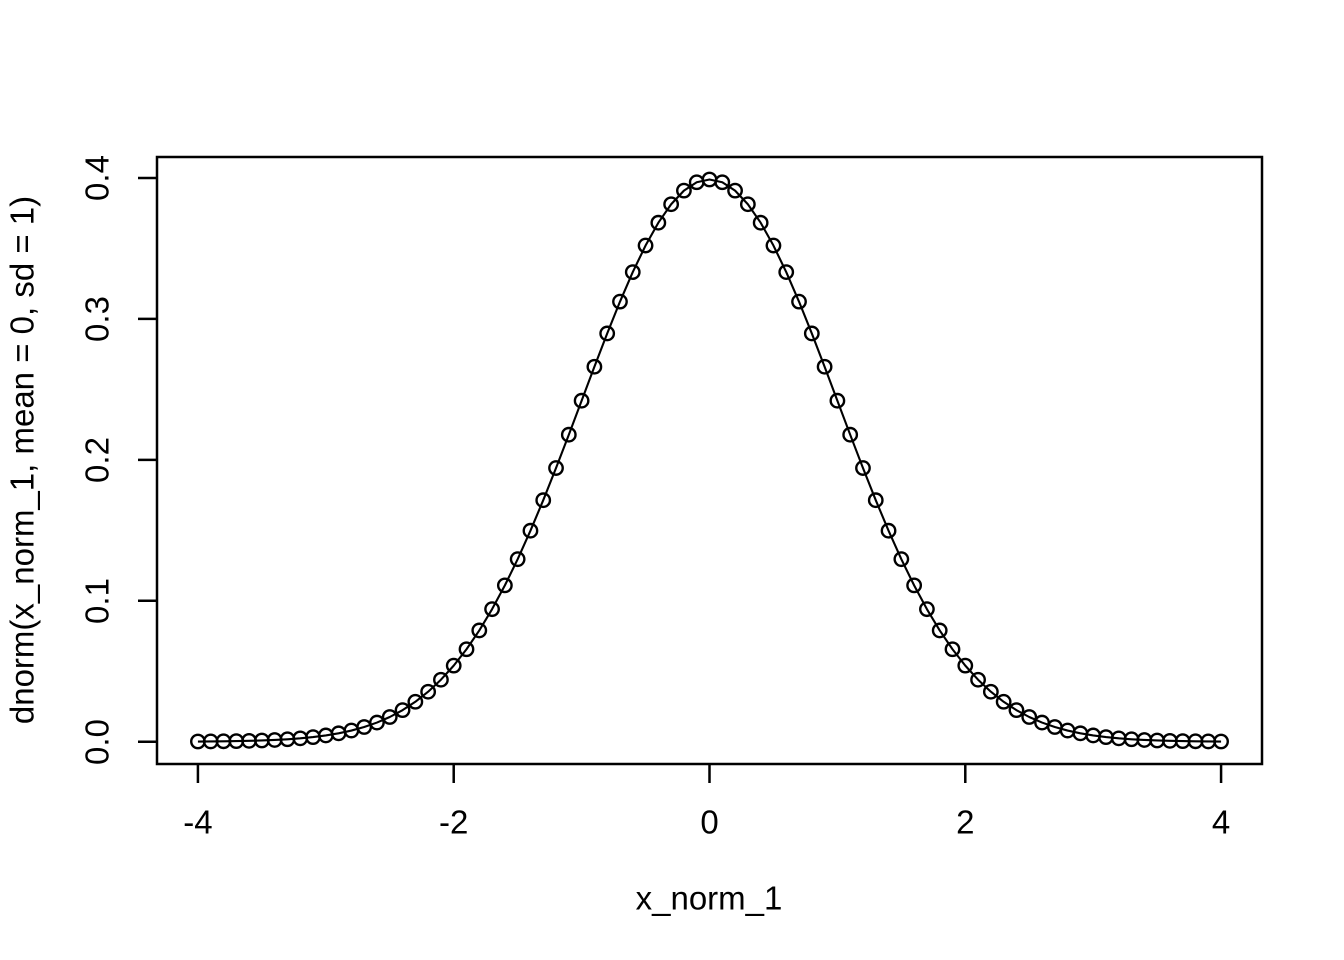 The image size is (1344, 960). Describe the element at coordinates (1221, 822) in the screenshot. I see `x-axis-tick-label: 4` at that location.